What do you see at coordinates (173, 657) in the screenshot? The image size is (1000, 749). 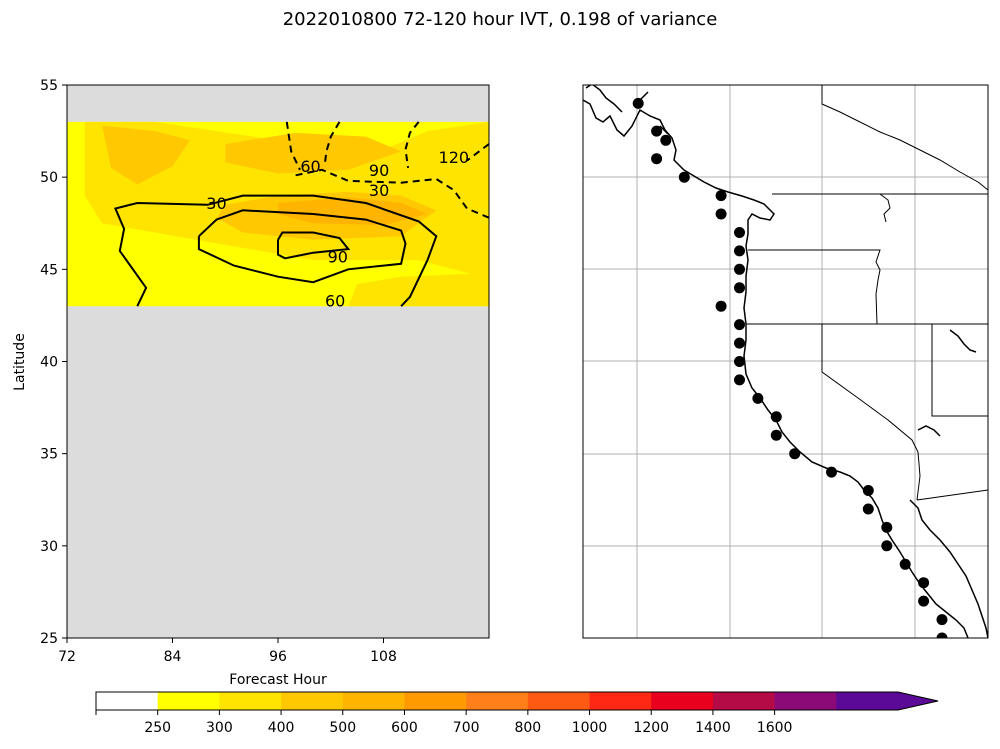 I see `x-tick-label: 84` at bounding box center [173, 657].